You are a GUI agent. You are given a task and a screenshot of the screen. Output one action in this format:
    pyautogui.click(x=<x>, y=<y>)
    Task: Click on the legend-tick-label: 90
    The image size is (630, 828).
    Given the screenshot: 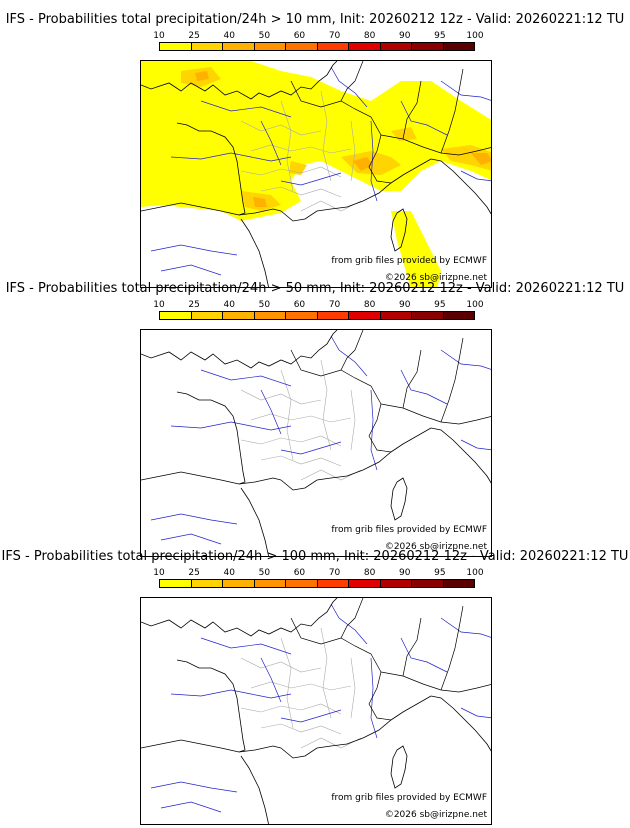 What is the action you would take?
    pyautogui.click(x=405, y=573)
    